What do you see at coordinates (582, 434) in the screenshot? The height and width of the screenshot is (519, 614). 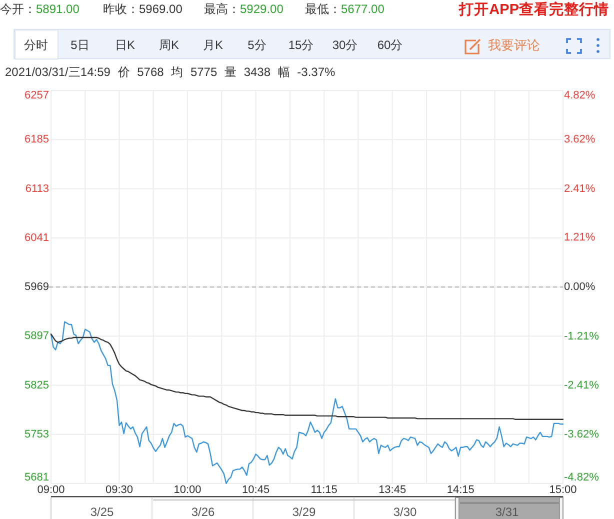 I see `y2-tick-label: -3.62%` at bounding box center [582, 434].